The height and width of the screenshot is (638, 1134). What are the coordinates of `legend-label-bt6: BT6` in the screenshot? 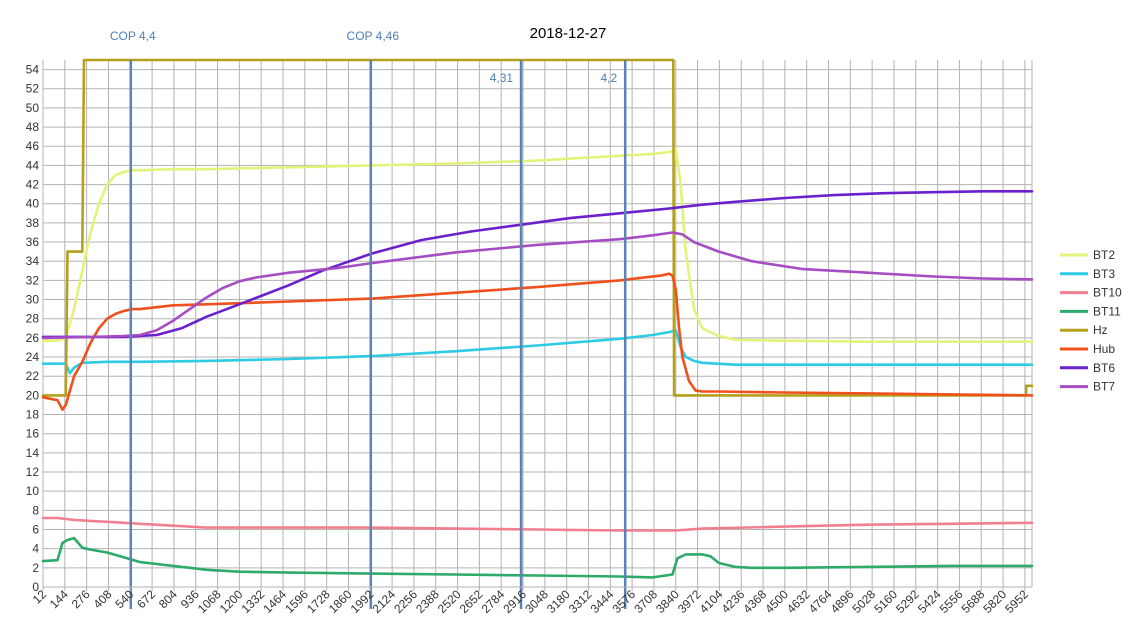 It's located at (1104, 368).